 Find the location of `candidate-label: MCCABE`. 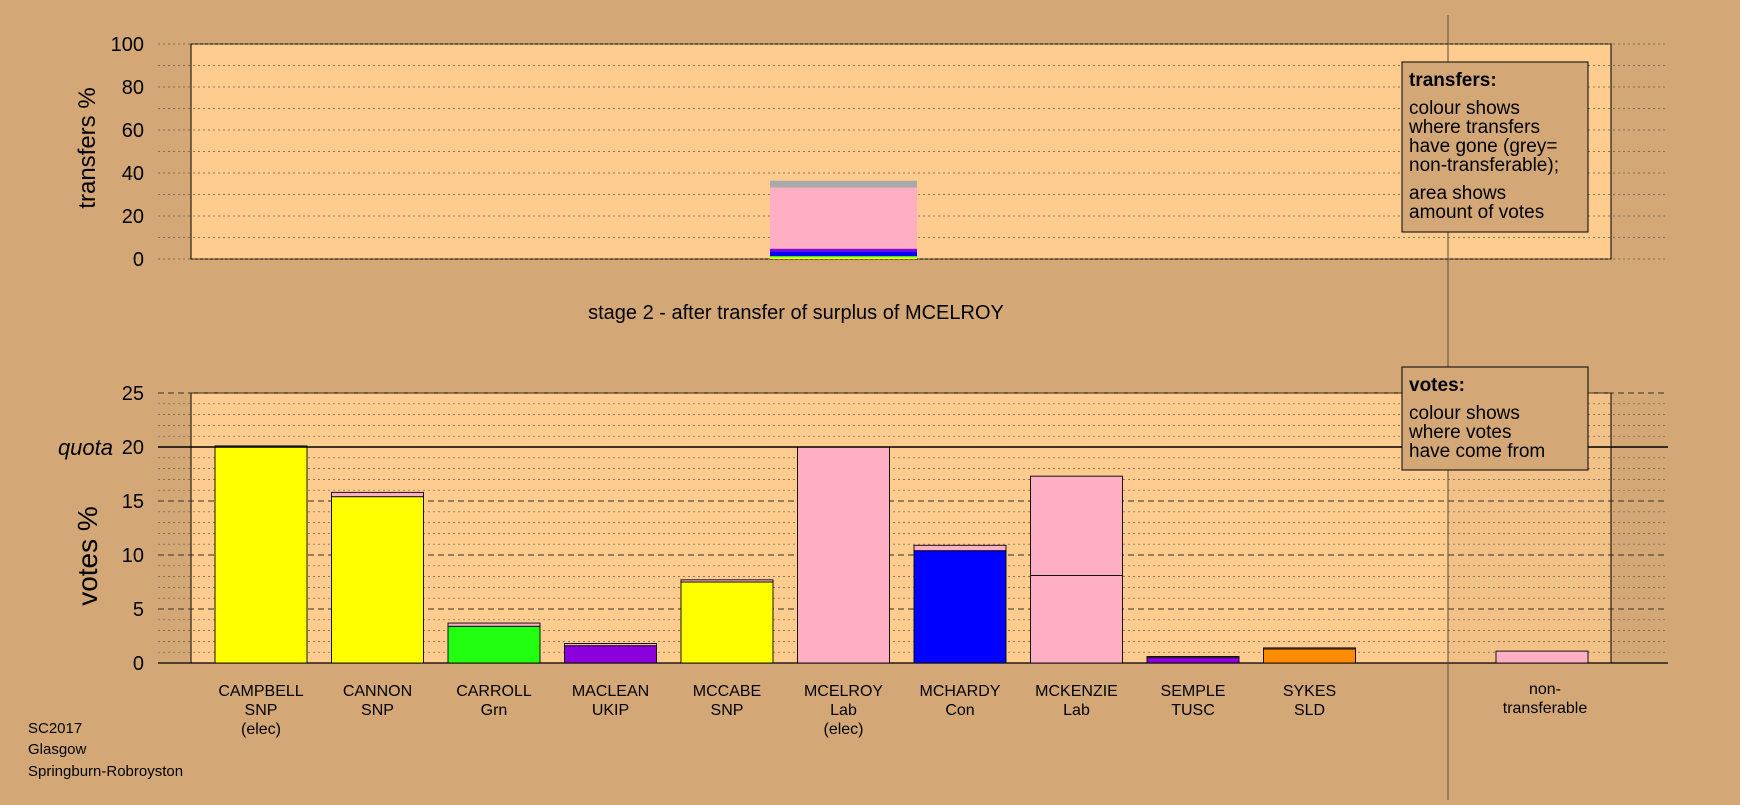

candidate-label: MCCABE is located at coordinates (727, 691).